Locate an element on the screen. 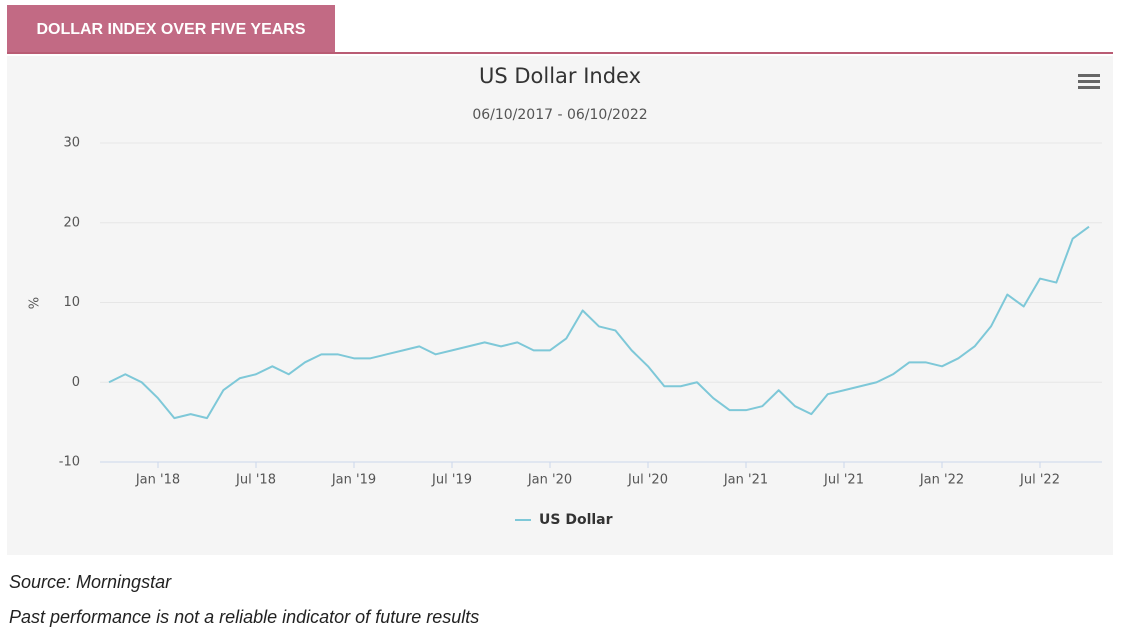 This screenshot has height=639, width=1121. y-tick-label: 0 is located at coordinates (76, 382).